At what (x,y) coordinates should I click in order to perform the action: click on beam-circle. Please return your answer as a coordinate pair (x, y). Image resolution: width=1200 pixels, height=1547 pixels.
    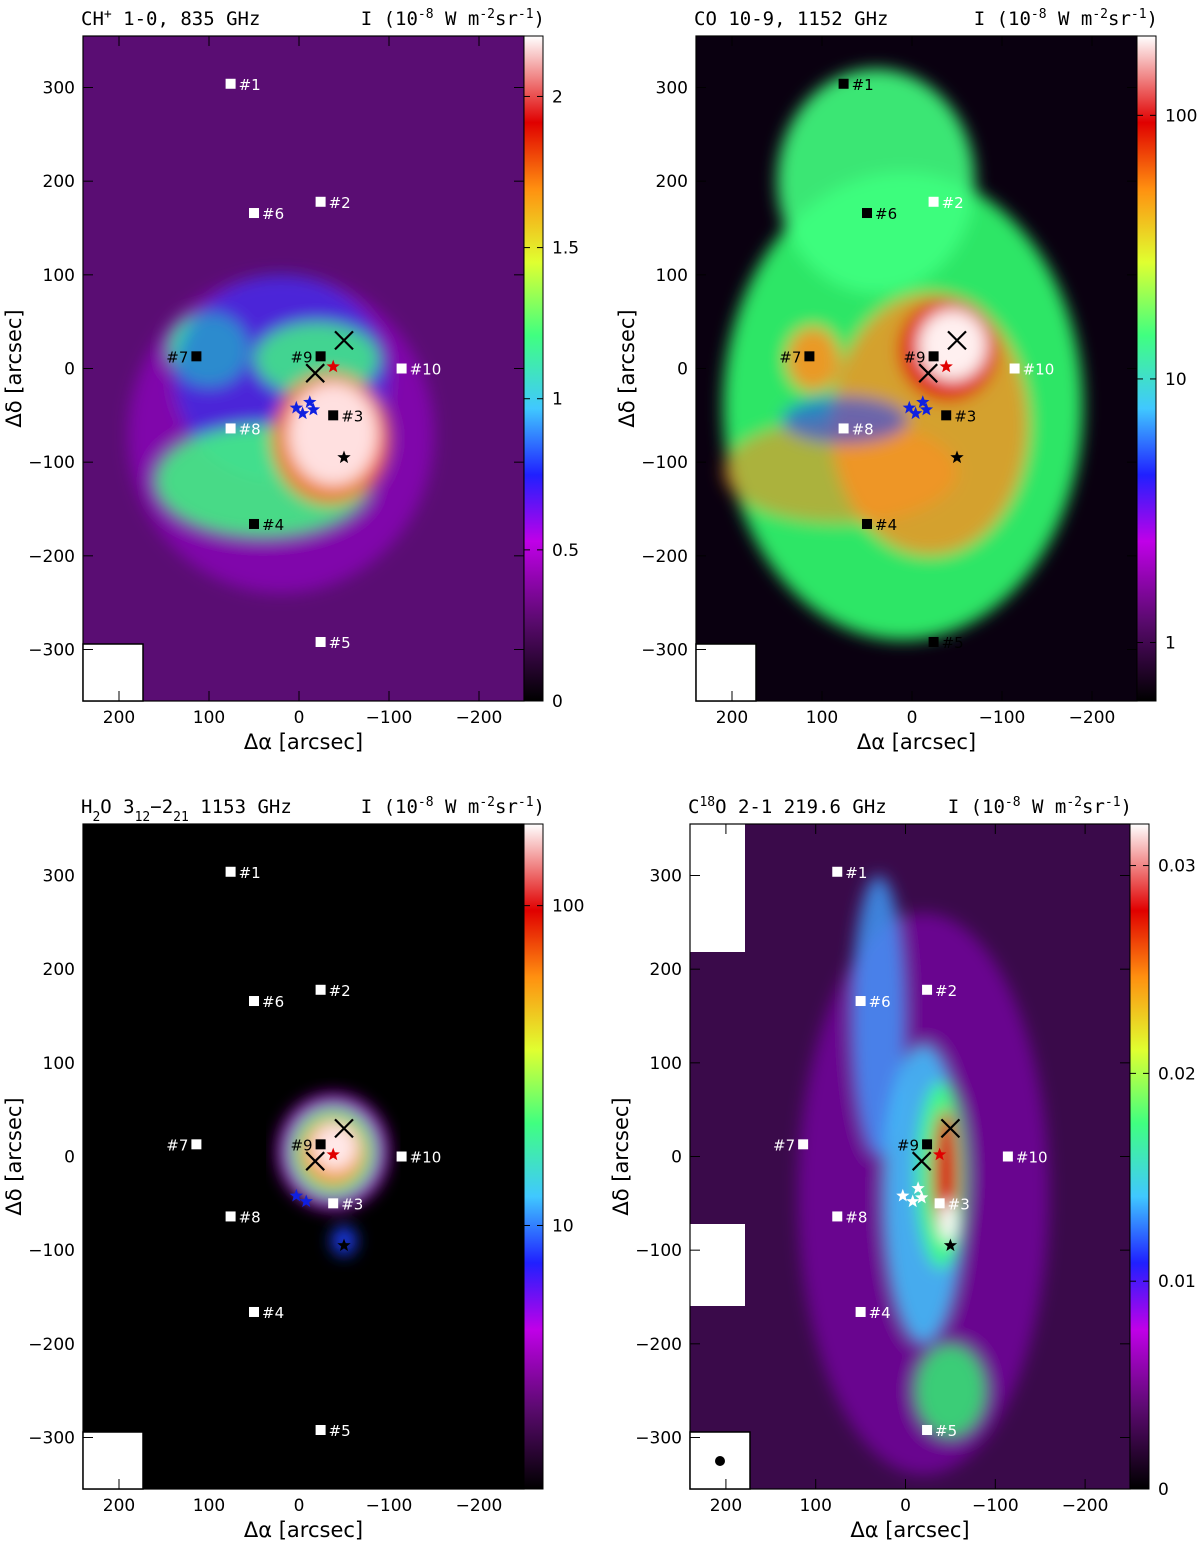
    Looking at the image, I should click on (720, 1461).